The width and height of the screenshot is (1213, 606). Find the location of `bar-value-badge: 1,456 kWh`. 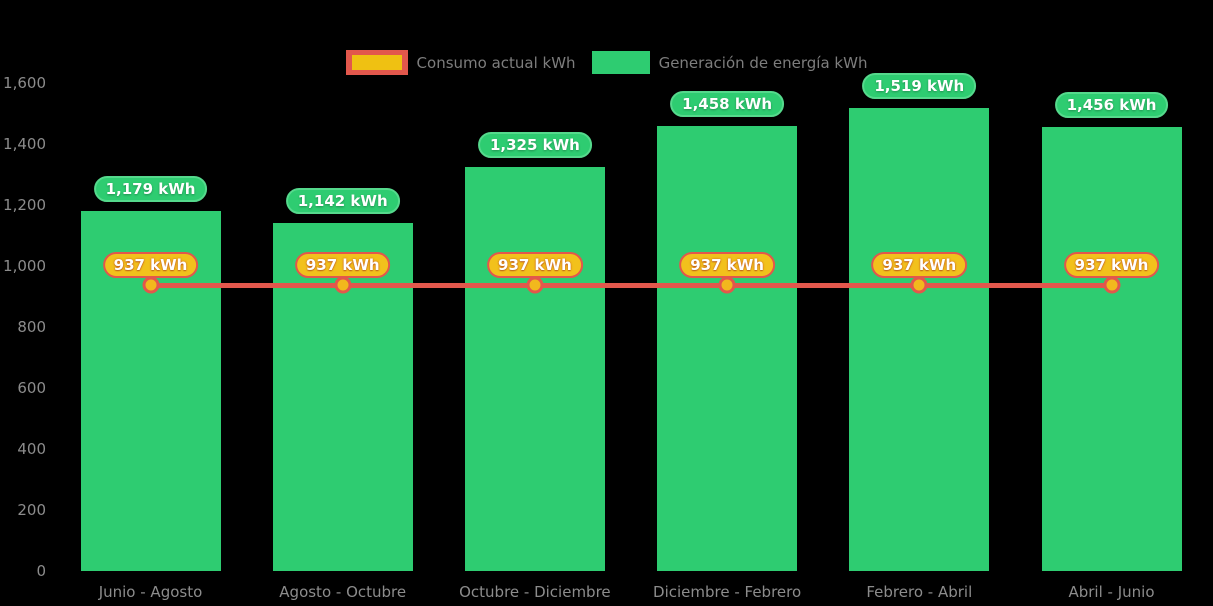

bar-value-badge: 1,456 kWh is located at coordinates (1111, 104).